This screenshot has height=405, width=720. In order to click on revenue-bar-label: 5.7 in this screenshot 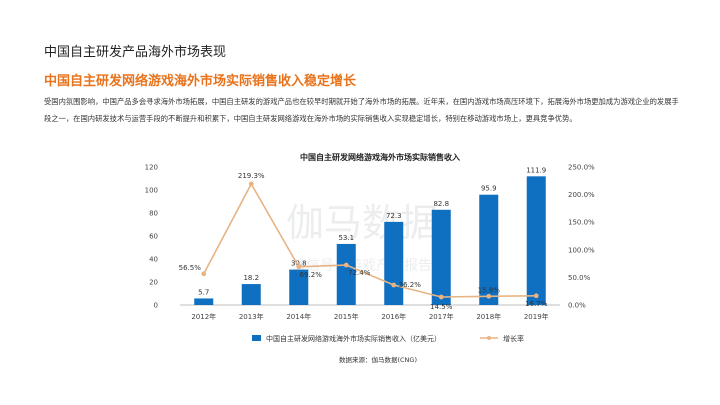, I will do `click(203, 292)`.